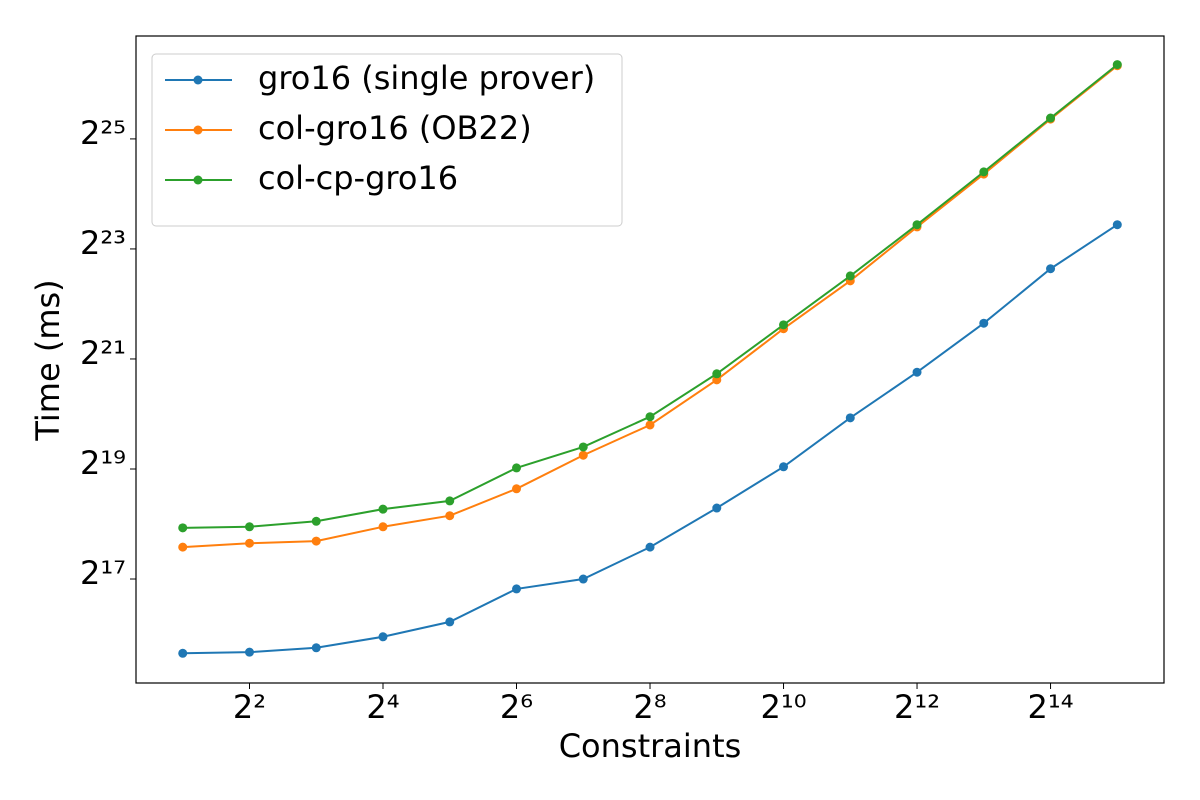 This screenshot has height=800, width=1200. Describe the element at coordinates (650, 746) in the screenshot. I see `x-axis-label: Constraints` at that location.